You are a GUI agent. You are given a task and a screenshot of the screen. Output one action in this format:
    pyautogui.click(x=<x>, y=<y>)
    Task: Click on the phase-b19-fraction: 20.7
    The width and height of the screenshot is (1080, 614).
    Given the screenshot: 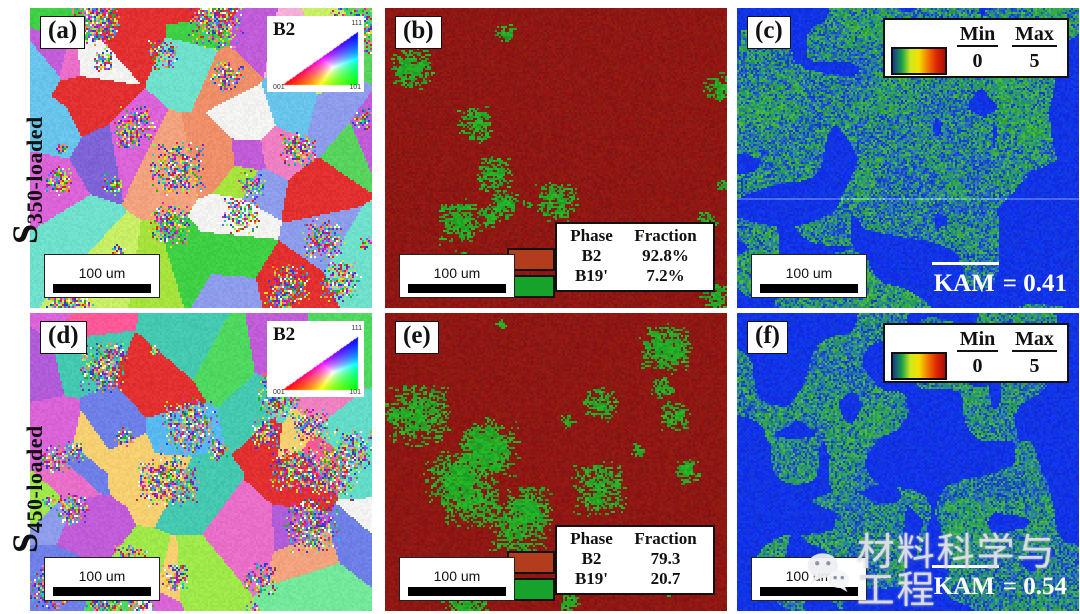 What is the action you would take?
    pyautogui.click(x=665, y=578)
    